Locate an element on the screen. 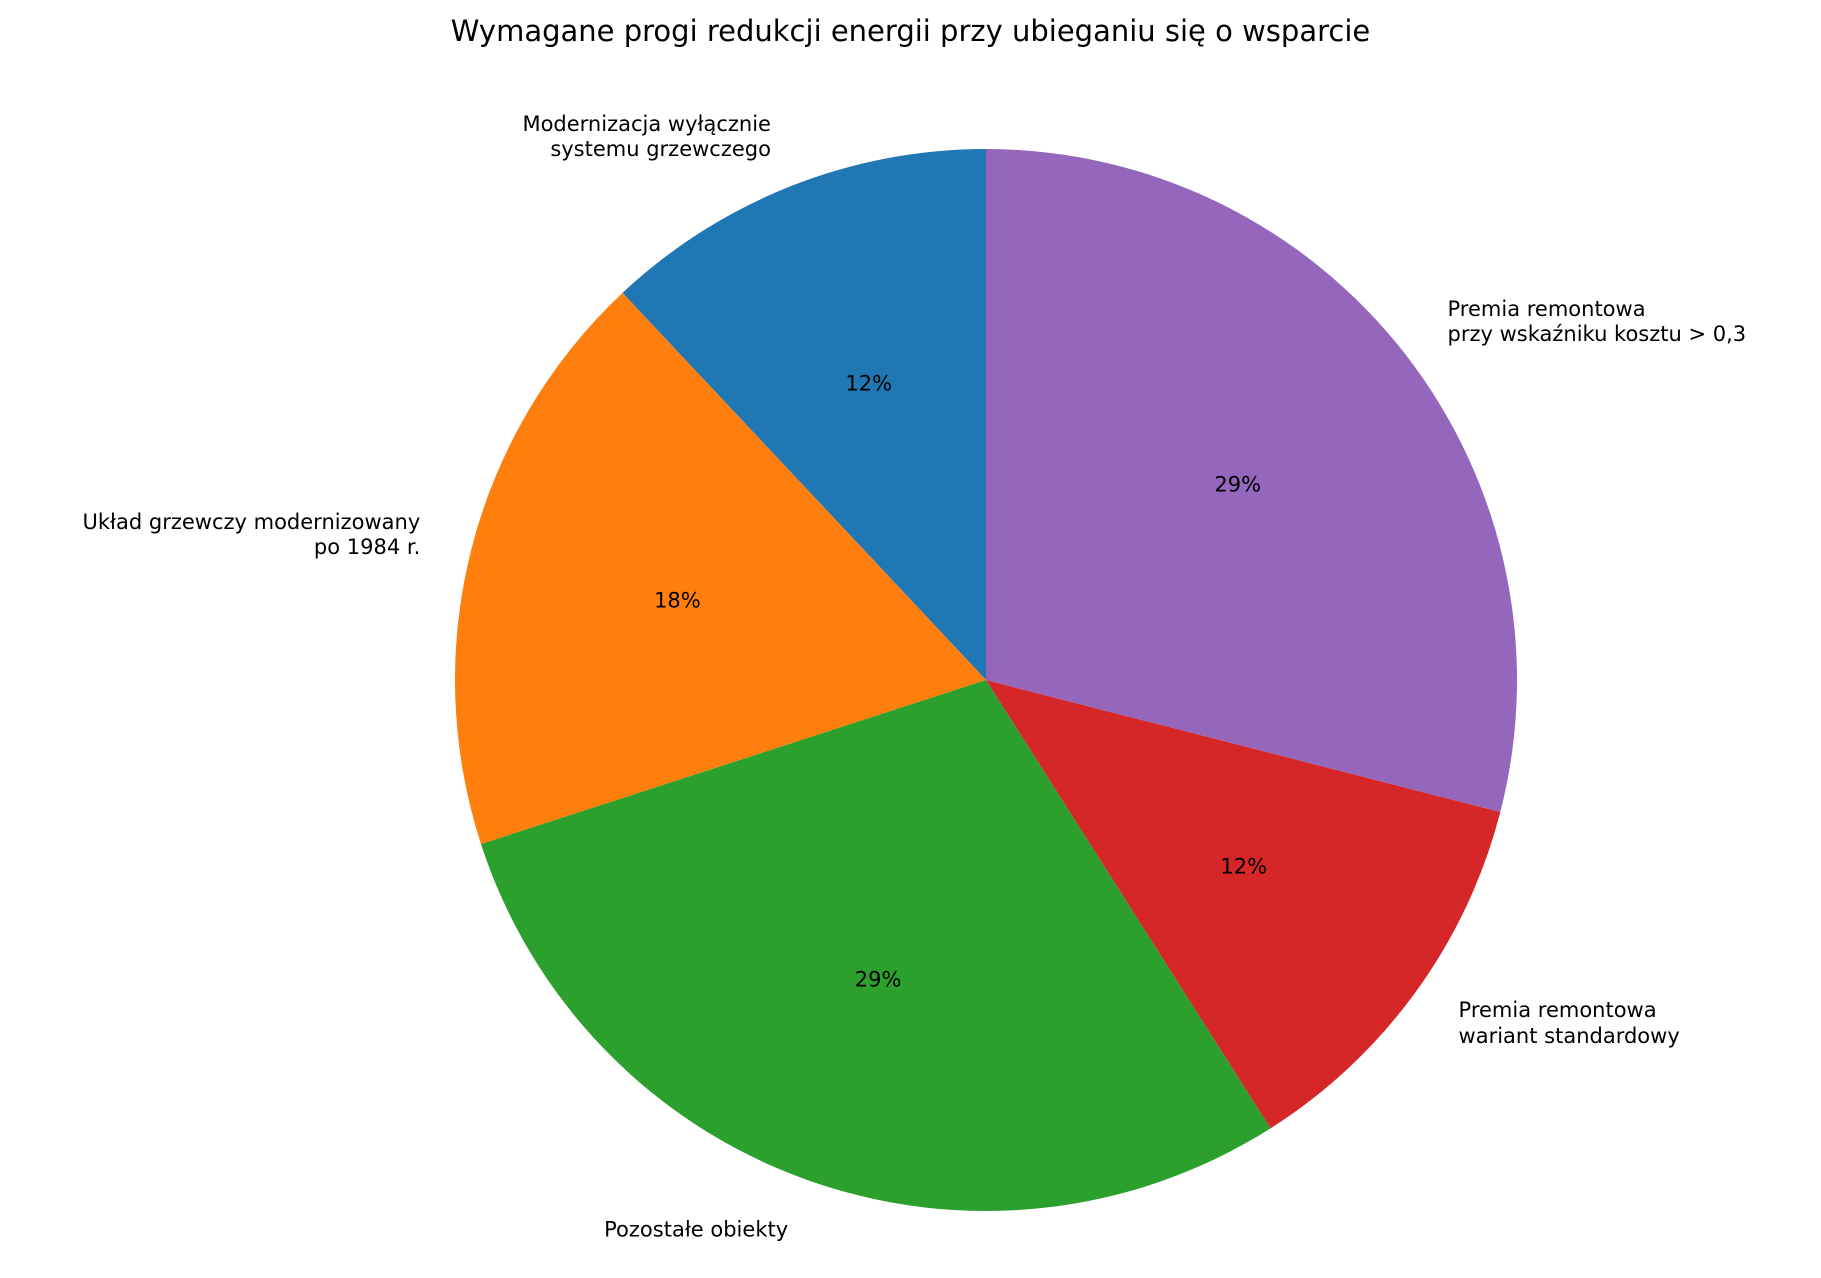  slice-label: Pozostałe obiekty is located at coordinates (696, 1228).